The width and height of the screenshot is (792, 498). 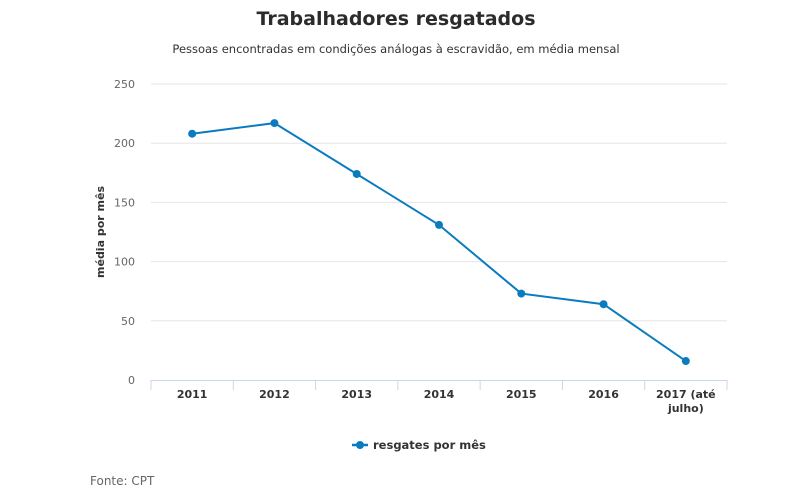 I want to click on x-tick-label: 2016, so click(x=603, y=394).